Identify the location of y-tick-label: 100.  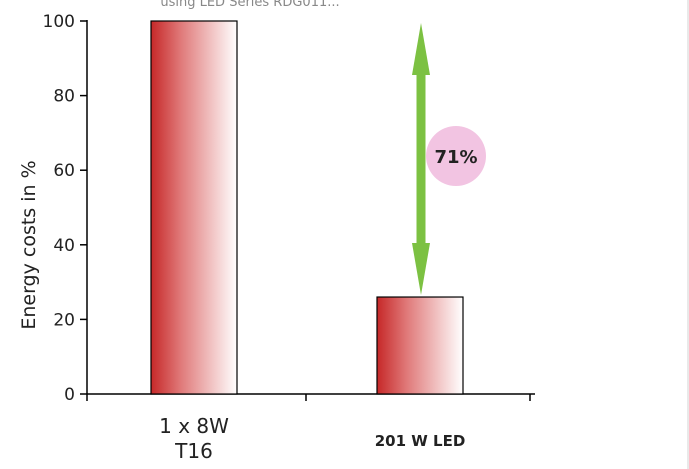
(59, 22).